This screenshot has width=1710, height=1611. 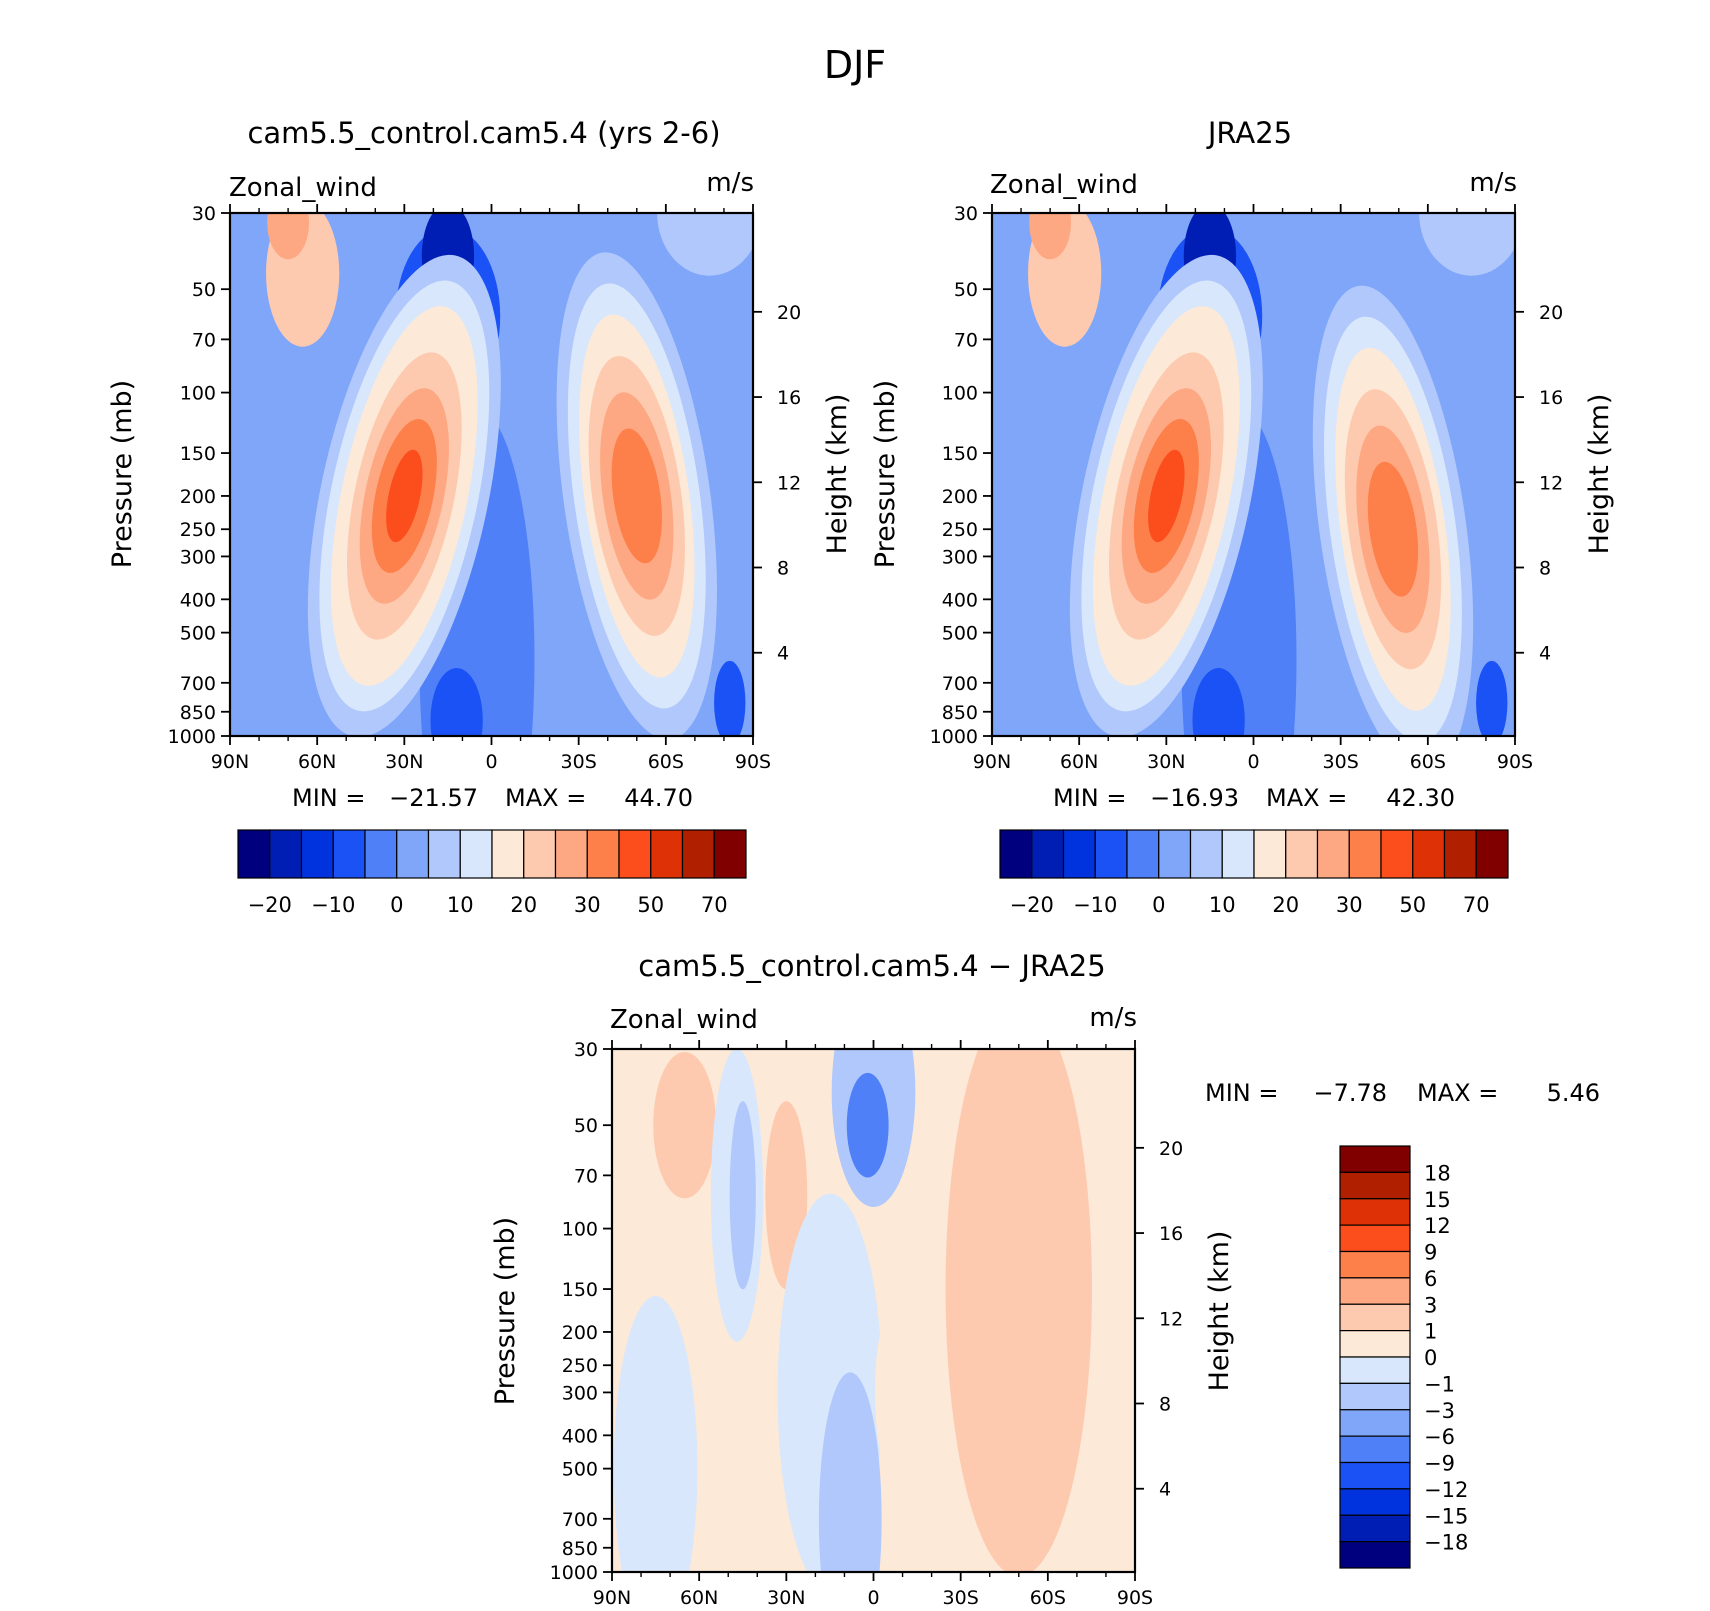 What do you see at coordinates (192, 737) in the screenshot?
I see `y-tick-label: 1000` at bounding box center [192, 737].